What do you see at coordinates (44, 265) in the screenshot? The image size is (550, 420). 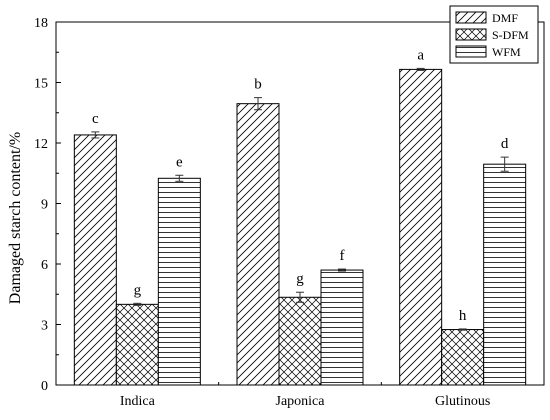 I see `y-tick-label: 6` at bounding box center [44, 265].